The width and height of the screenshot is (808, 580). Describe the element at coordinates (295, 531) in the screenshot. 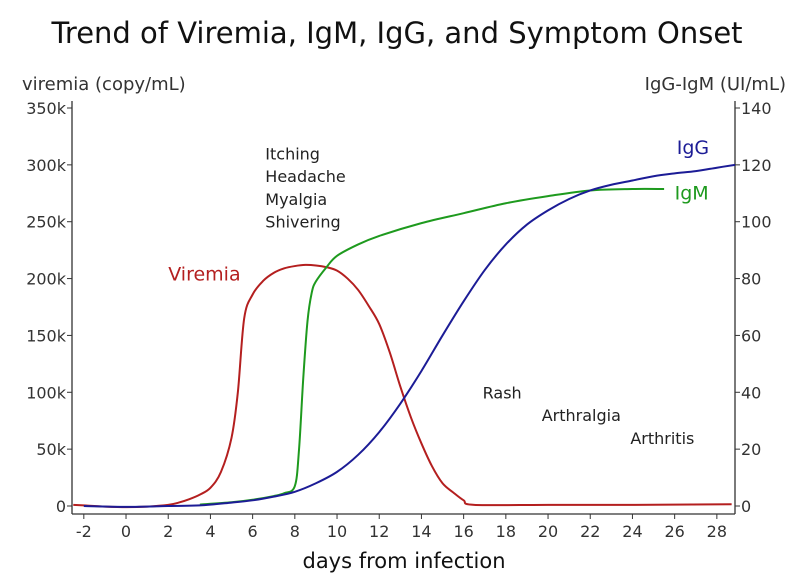

I see `x-tick-label: 8` at that location.